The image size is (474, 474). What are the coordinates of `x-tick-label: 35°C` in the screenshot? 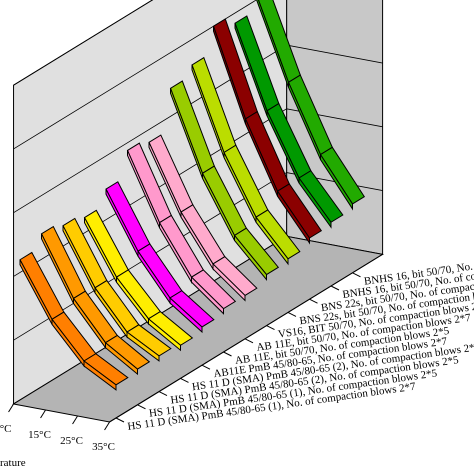 It's located at (103, 447).